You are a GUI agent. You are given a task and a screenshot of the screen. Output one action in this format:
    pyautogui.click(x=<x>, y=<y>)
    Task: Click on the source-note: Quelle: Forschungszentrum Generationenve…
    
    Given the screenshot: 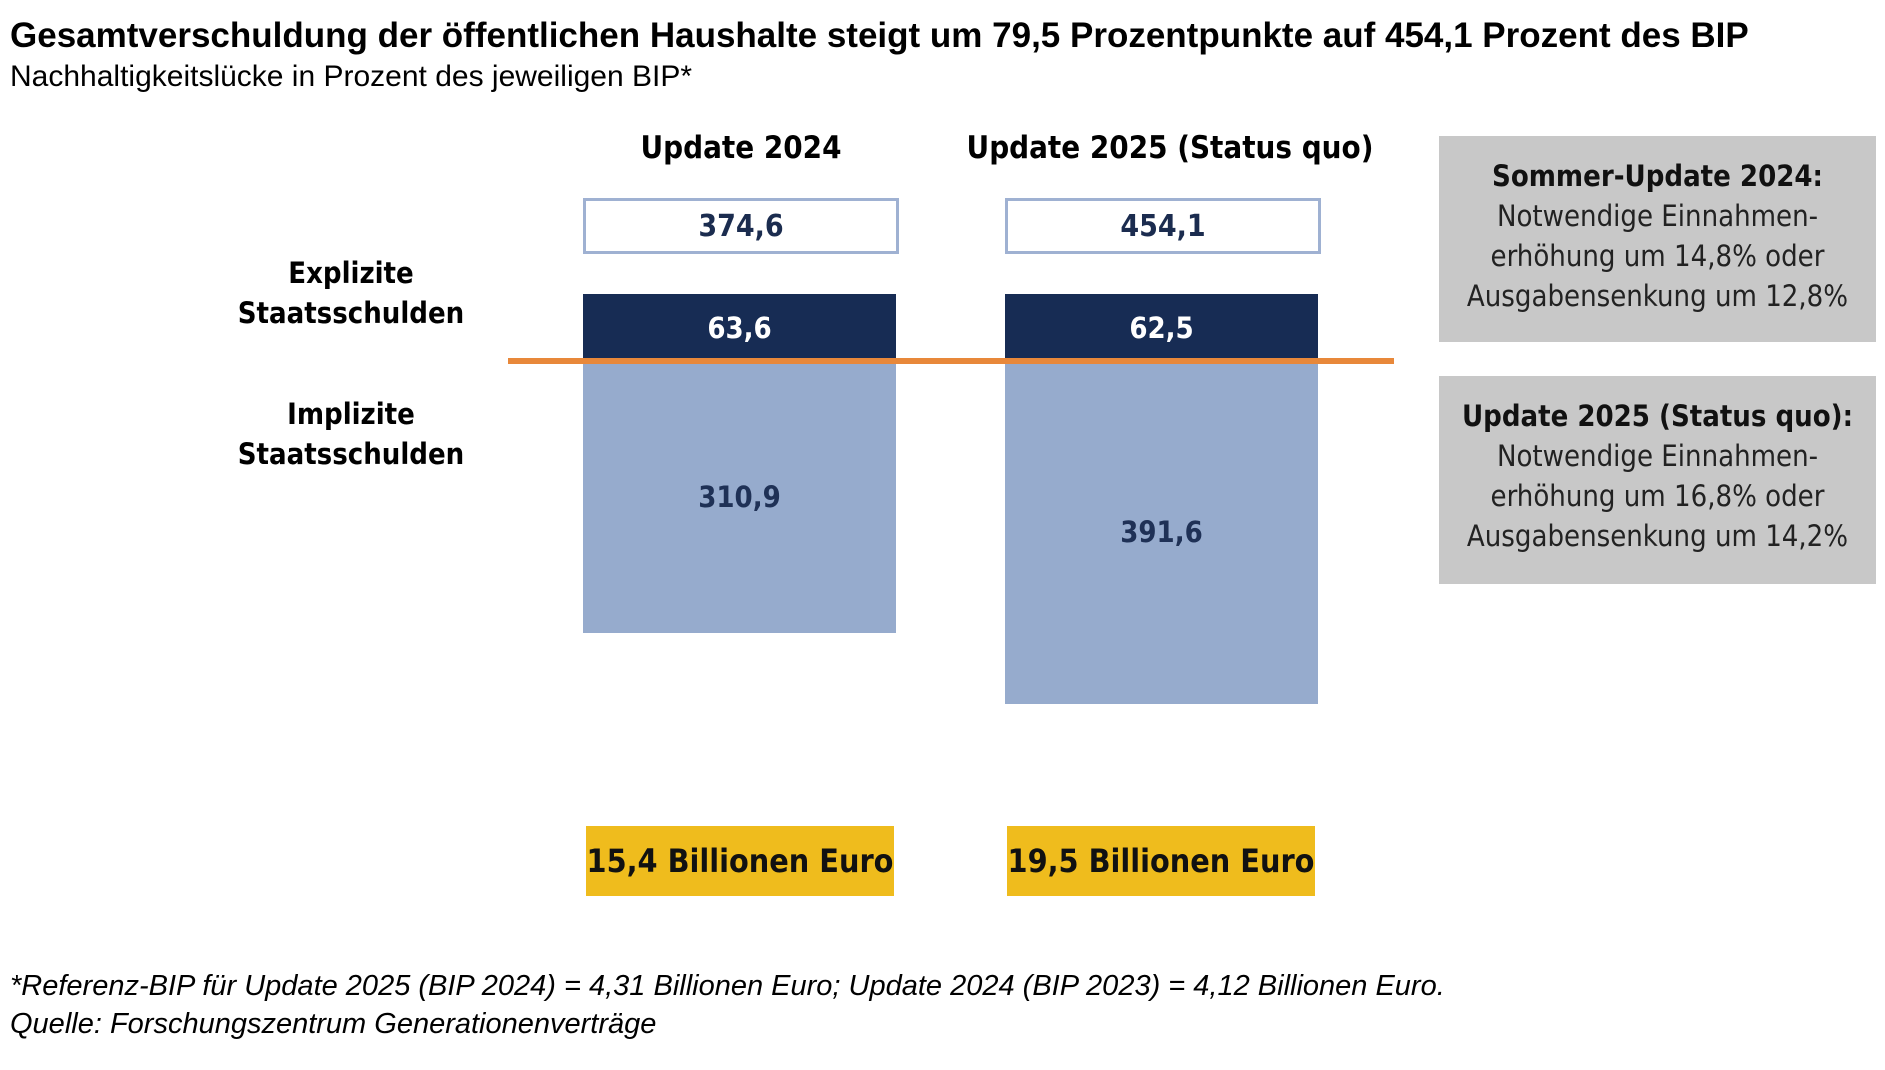 What is the action you would take?
    pyautogui.click(x=333, y=1024)
    